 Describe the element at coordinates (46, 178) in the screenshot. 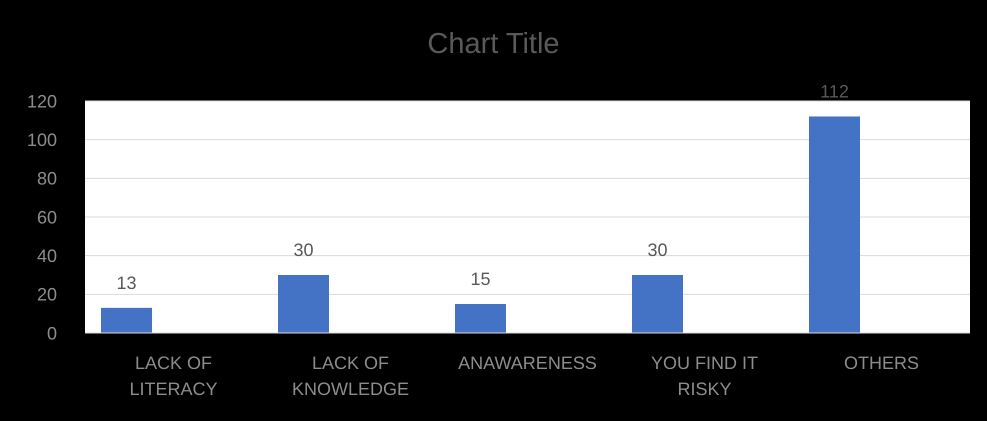

I see `y-tick-label: 80` at that location.